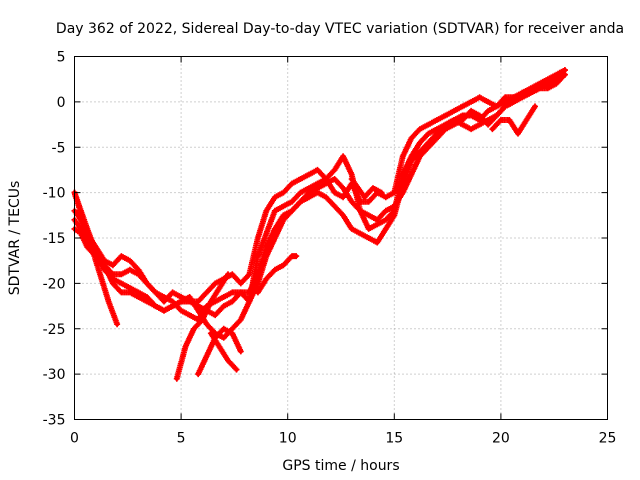  I want to click on x-tick-label: 20, so click(501, 439).